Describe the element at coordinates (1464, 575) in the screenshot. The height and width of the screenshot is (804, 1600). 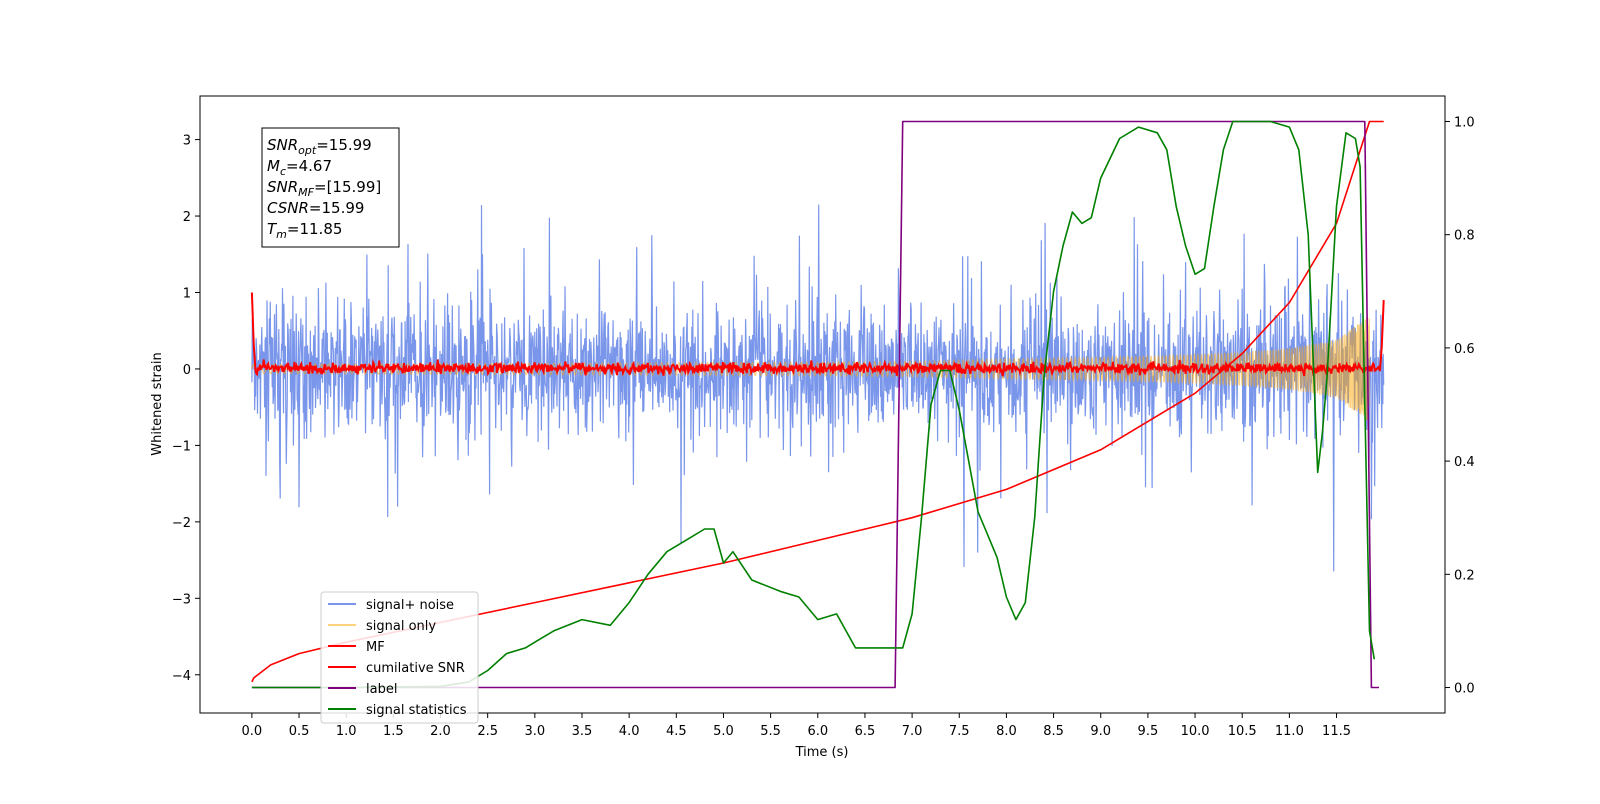
I see `y2-tick-label: 0.2` at that location.